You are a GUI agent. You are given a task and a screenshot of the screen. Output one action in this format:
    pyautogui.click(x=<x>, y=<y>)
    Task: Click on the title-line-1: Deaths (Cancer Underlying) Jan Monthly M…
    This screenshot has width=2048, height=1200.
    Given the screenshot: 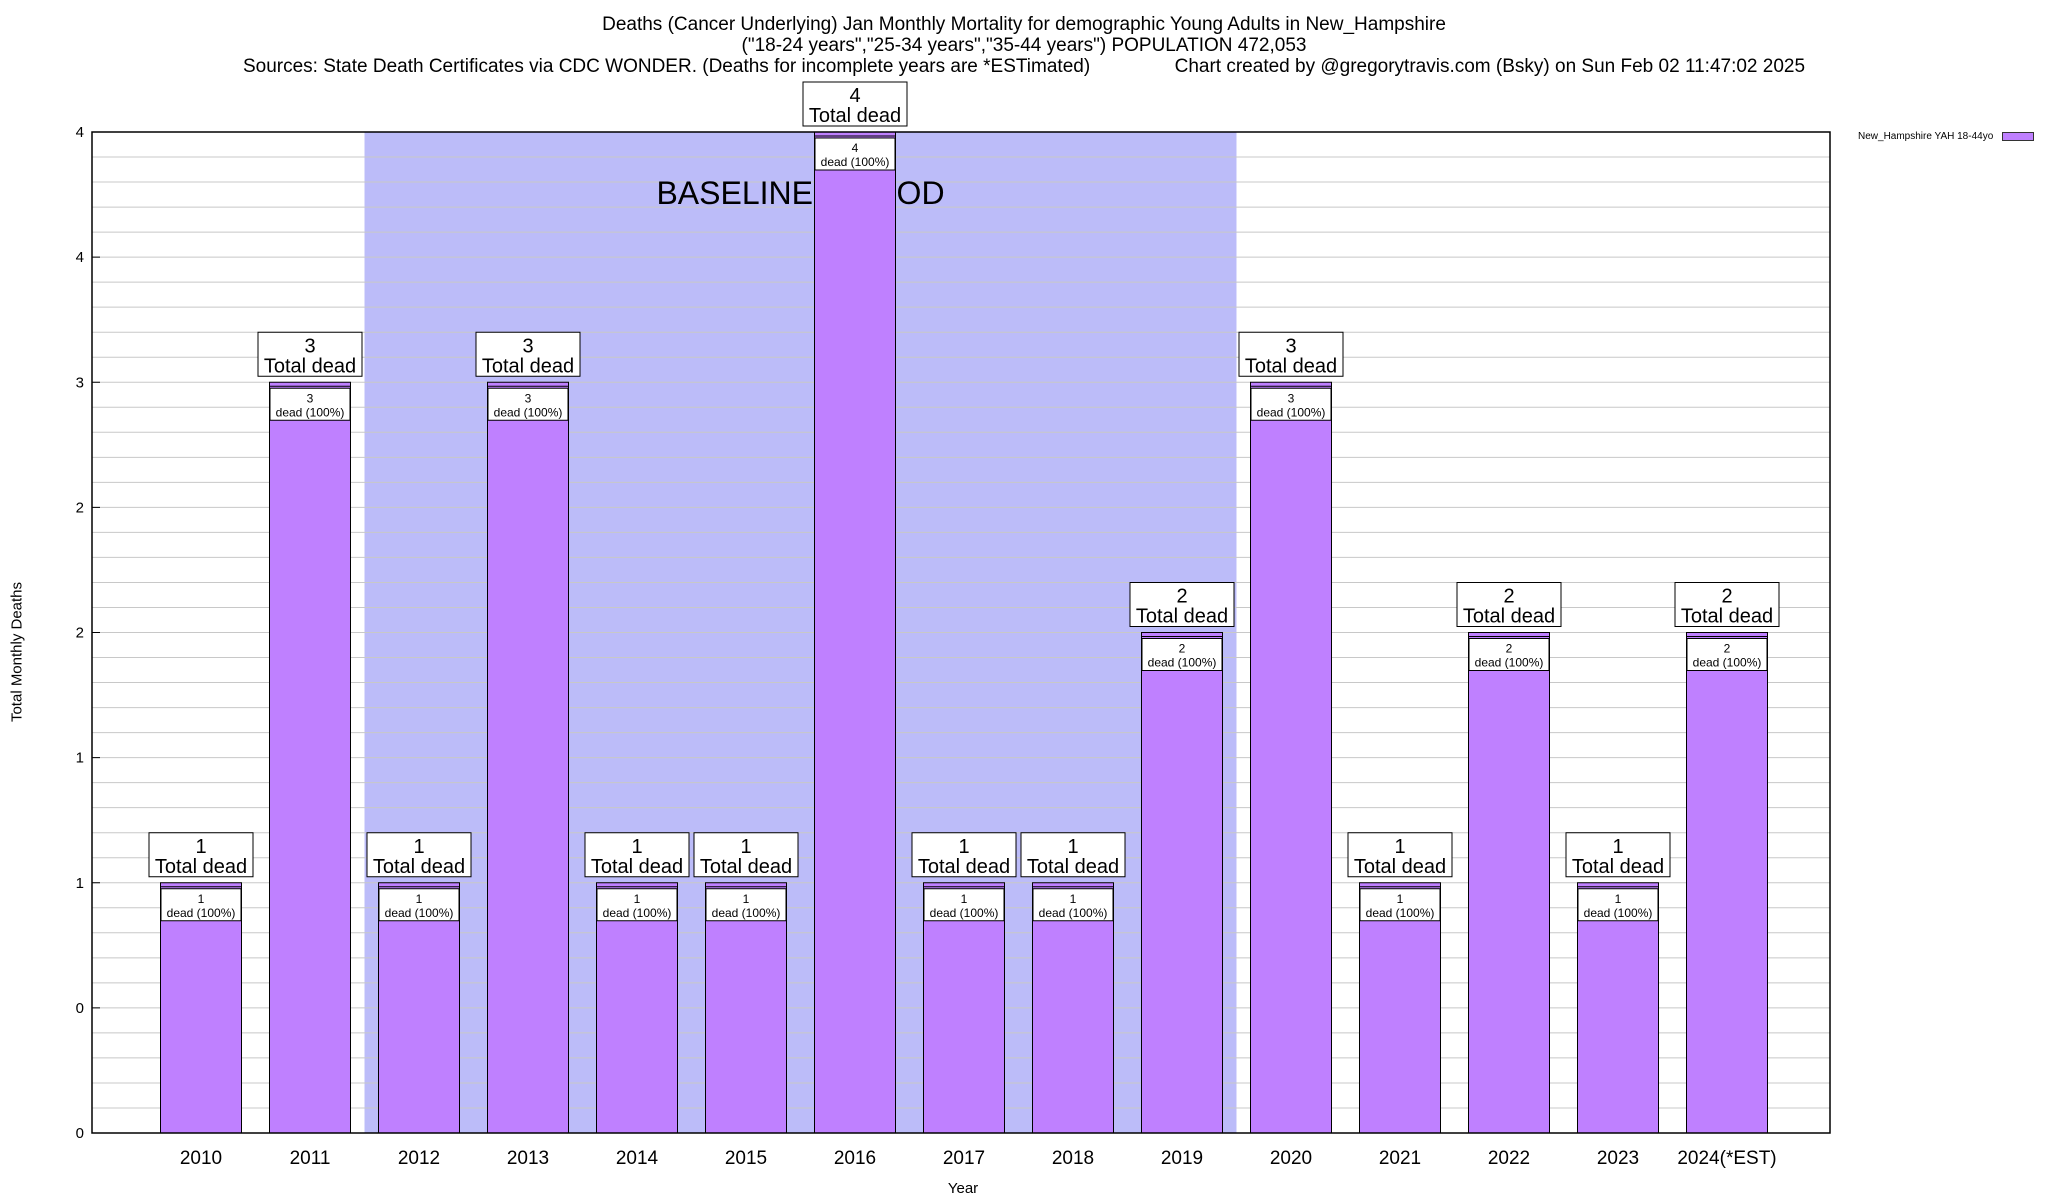 What is the action you would take?
    pyautogui.click(x=1024, y=24)
    